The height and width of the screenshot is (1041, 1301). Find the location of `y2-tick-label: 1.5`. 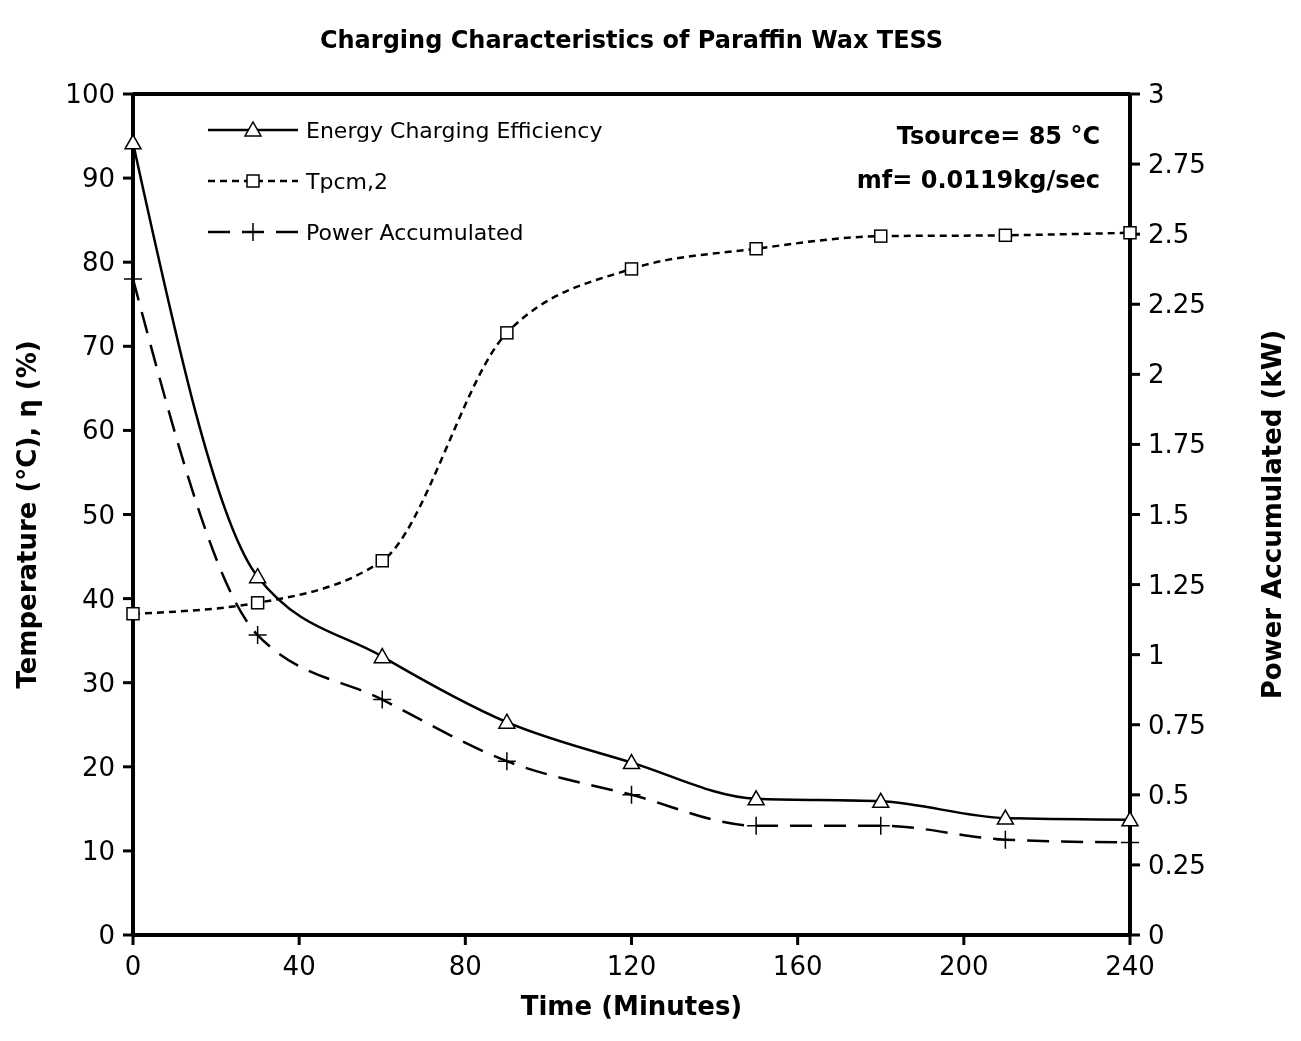

y2-tick-label: 1.5 is located at coordinates (1169, 514).